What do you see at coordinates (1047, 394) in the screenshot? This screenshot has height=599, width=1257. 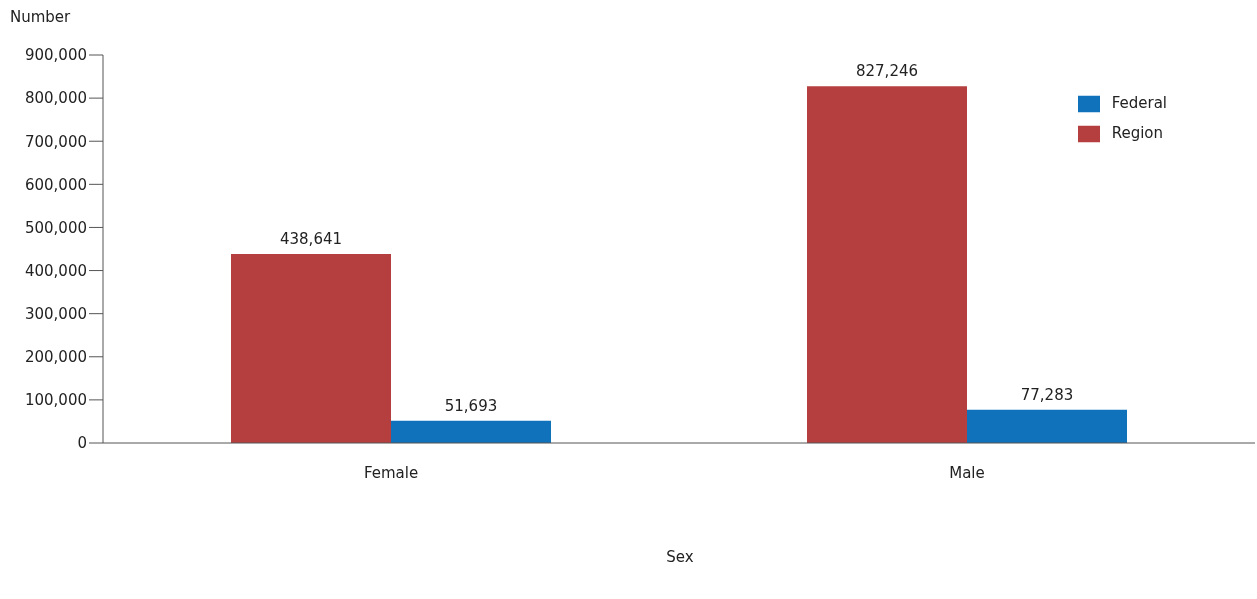 I see `data-label: 77,283` at bounding box center [1047, 394].